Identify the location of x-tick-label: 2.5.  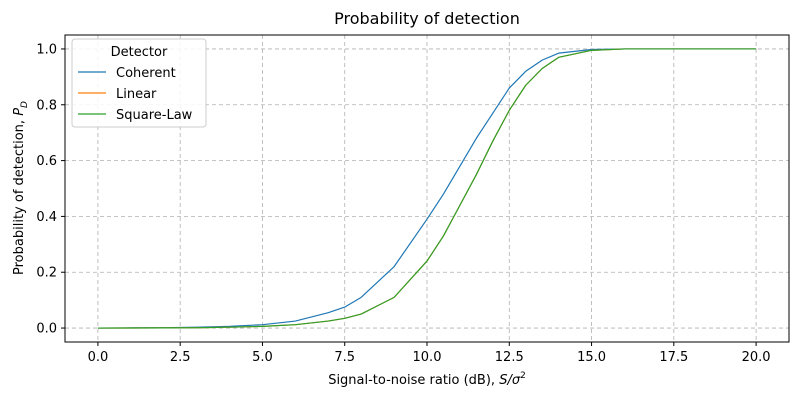
(180, 357).